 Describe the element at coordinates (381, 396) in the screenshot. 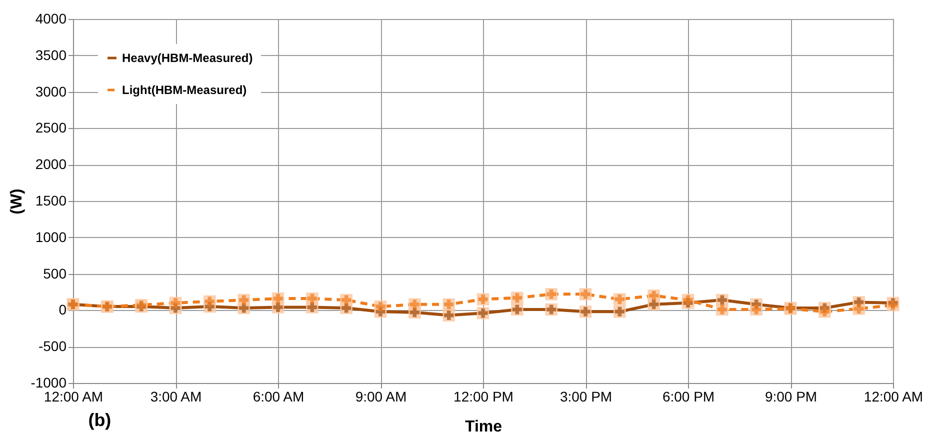

I see `x-tick-label: 9:00 AM` at that location.